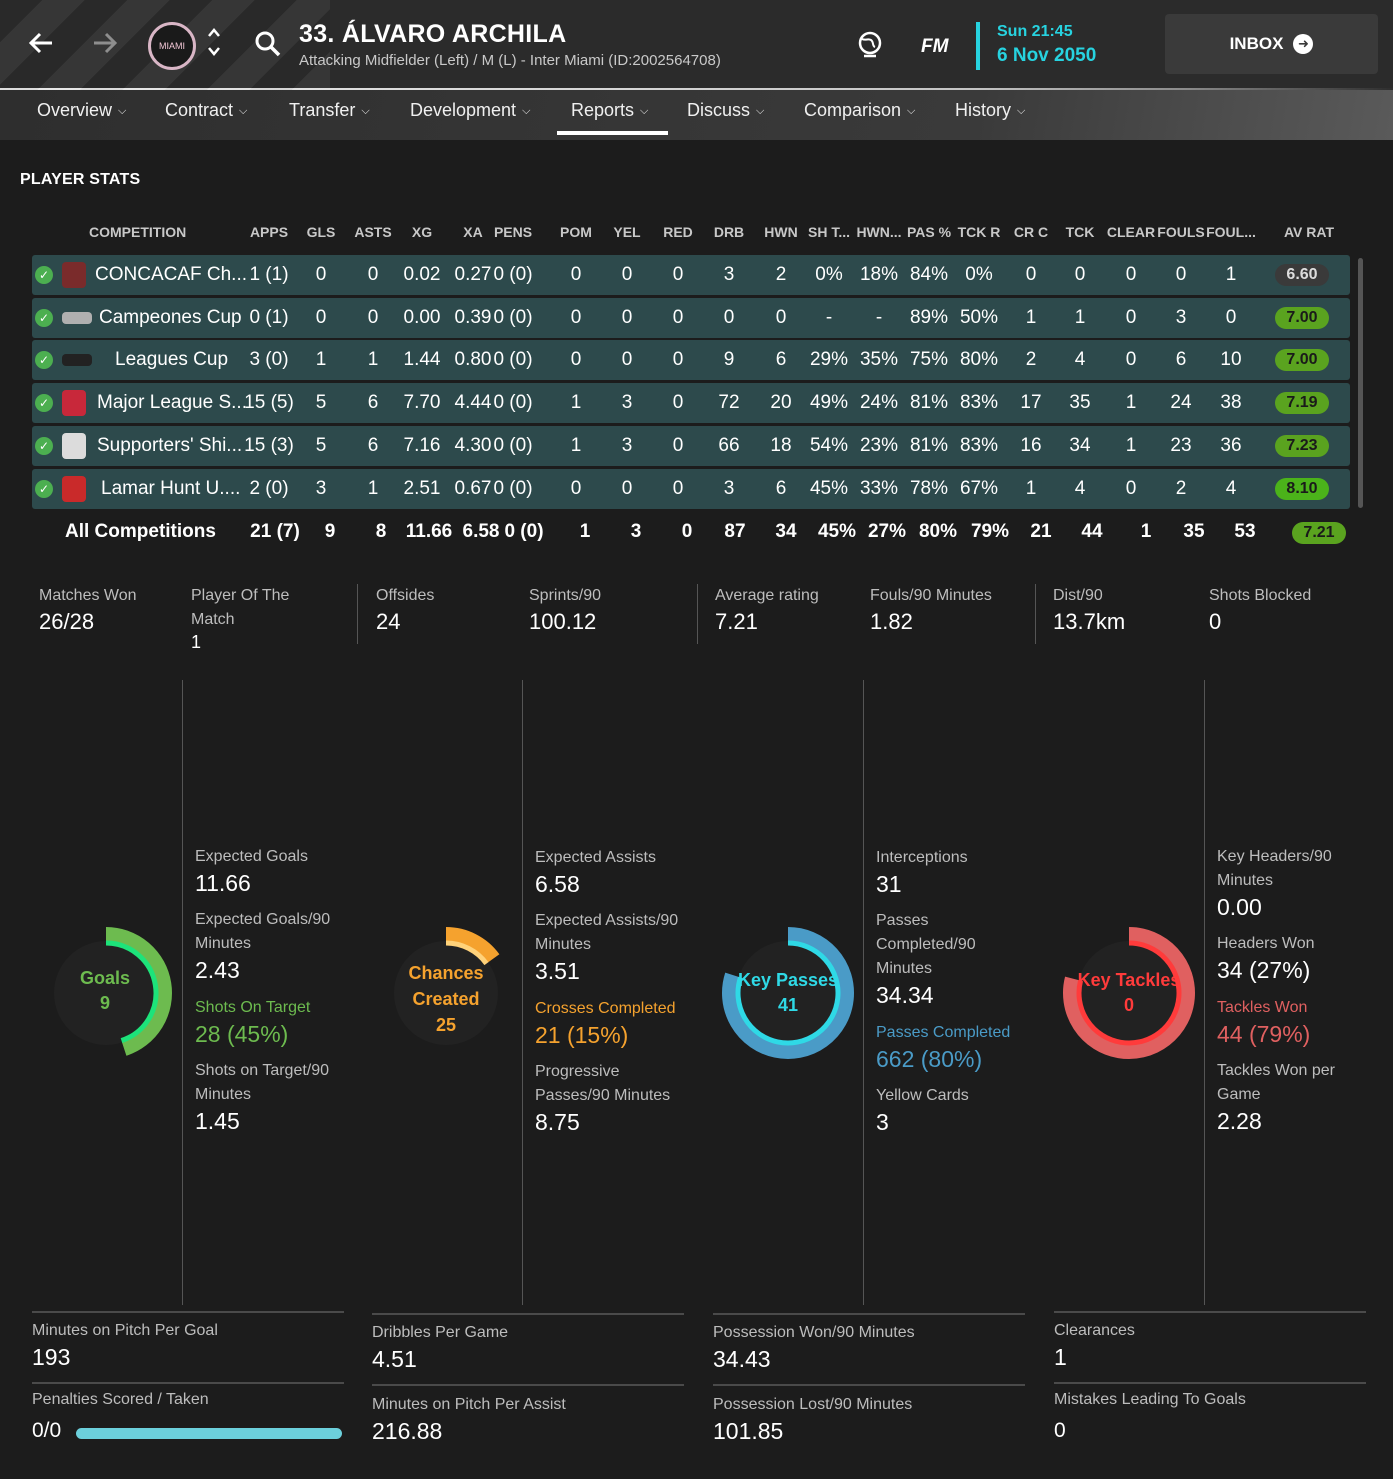  Describe the element at coordinates (786, 531) in the screenshot. I see `totals-cell: 34` at that location.